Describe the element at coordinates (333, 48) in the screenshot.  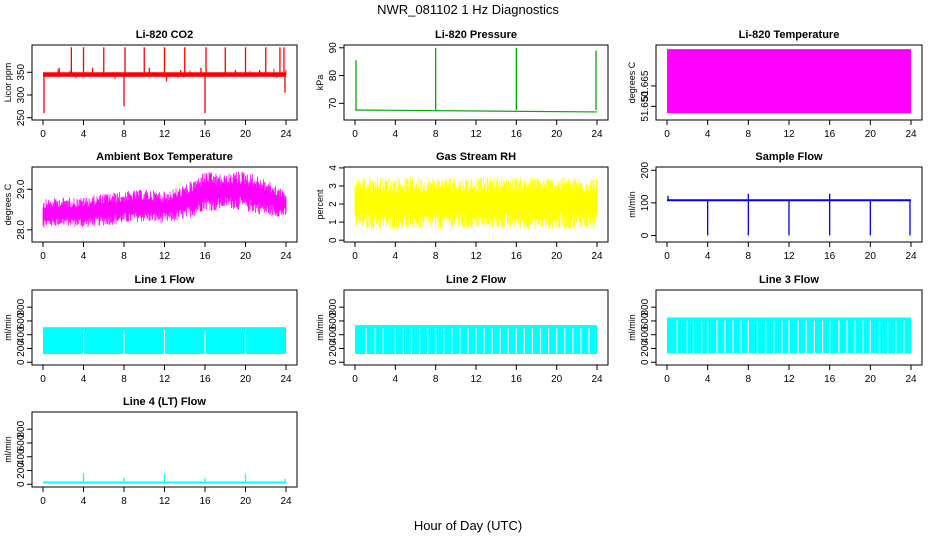
I see `y-tick-label: 90` at that location.